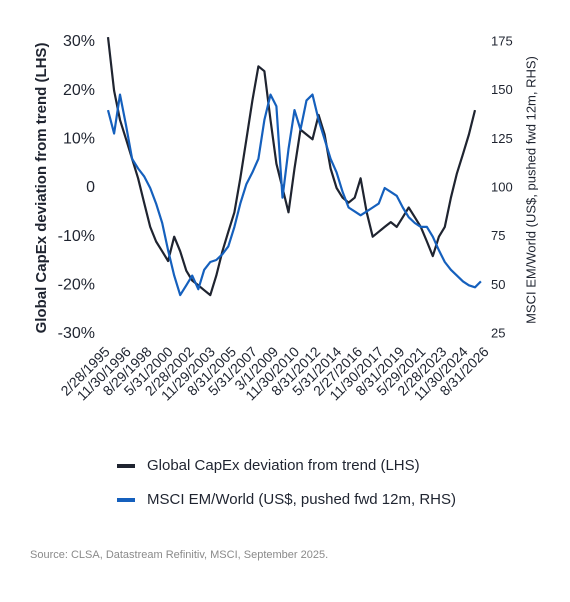 This screenshot has height=602, width=570. Describe the element at coordinates (76, 236) in the screenshot. I see `y-tick-label: -10%` at that location.